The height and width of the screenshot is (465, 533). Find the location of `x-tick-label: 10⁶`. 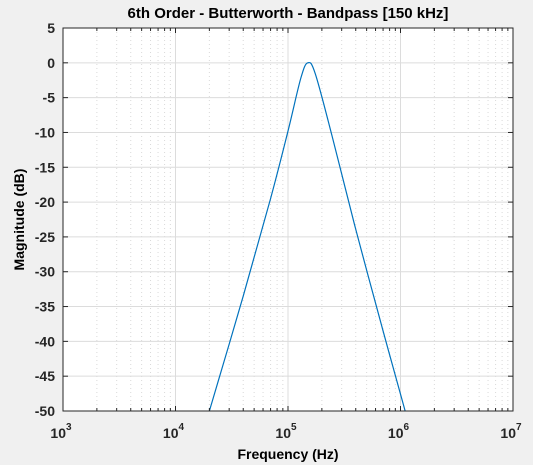

x-tick-label: 10⁶ is located at coordinates (399, 431).